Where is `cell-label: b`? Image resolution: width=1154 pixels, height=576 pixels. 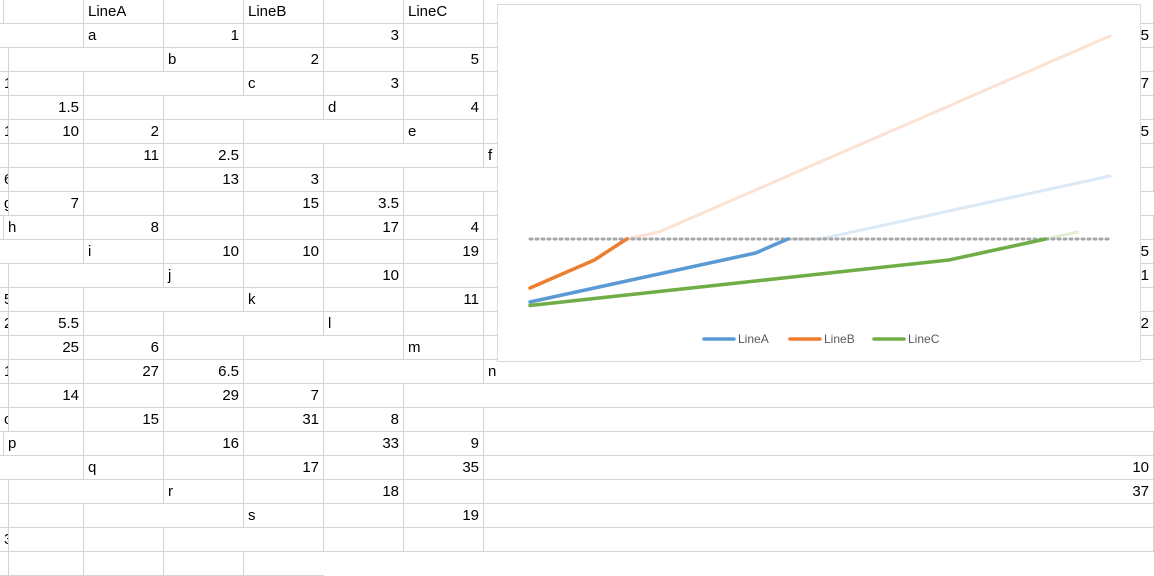 cell-label: b is located at coordinates (204, 60).